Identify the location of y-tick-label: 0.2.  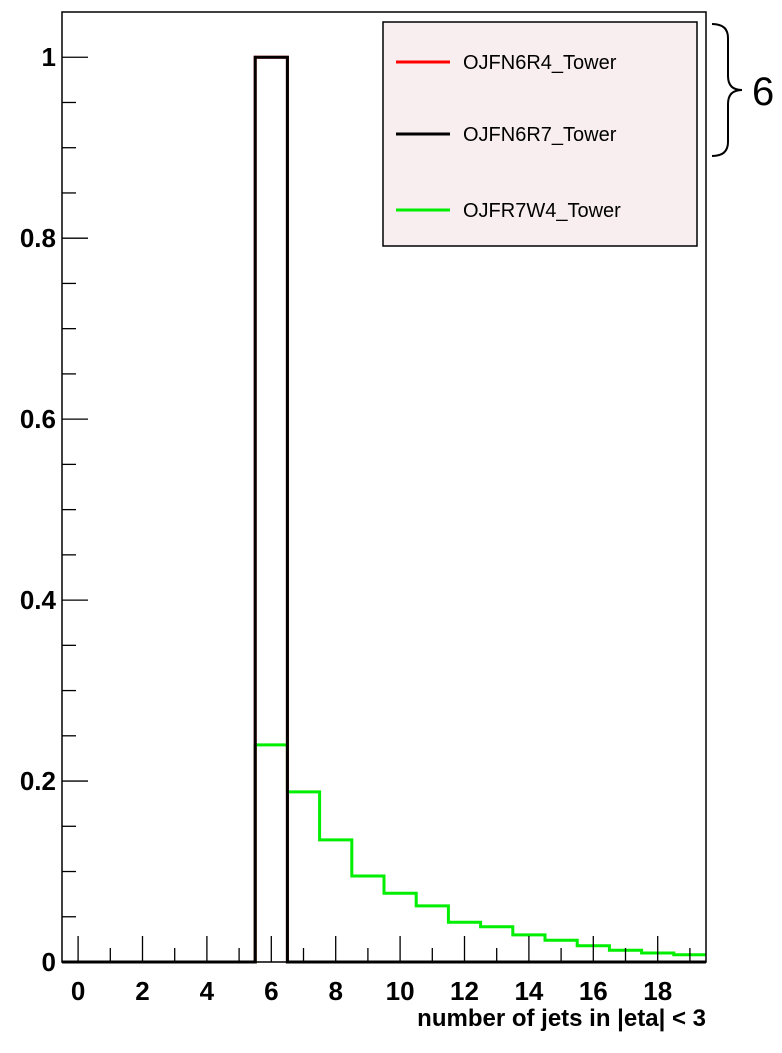
(38, 781).